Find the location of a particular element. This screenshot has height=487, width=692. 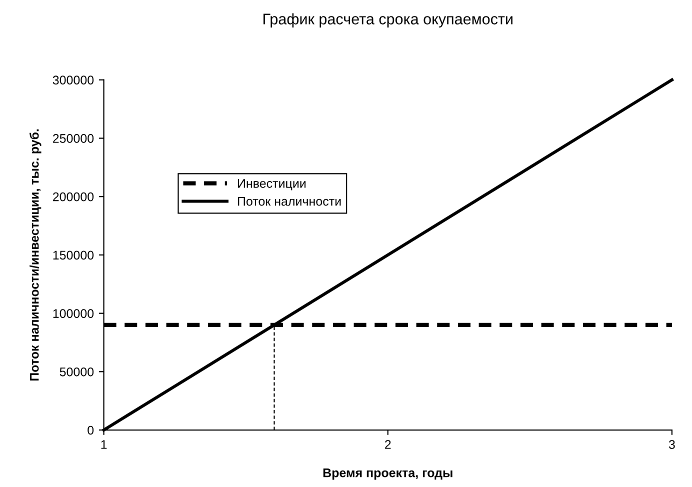

y-tick-label: 250000 is located at coordinates (73, 138).